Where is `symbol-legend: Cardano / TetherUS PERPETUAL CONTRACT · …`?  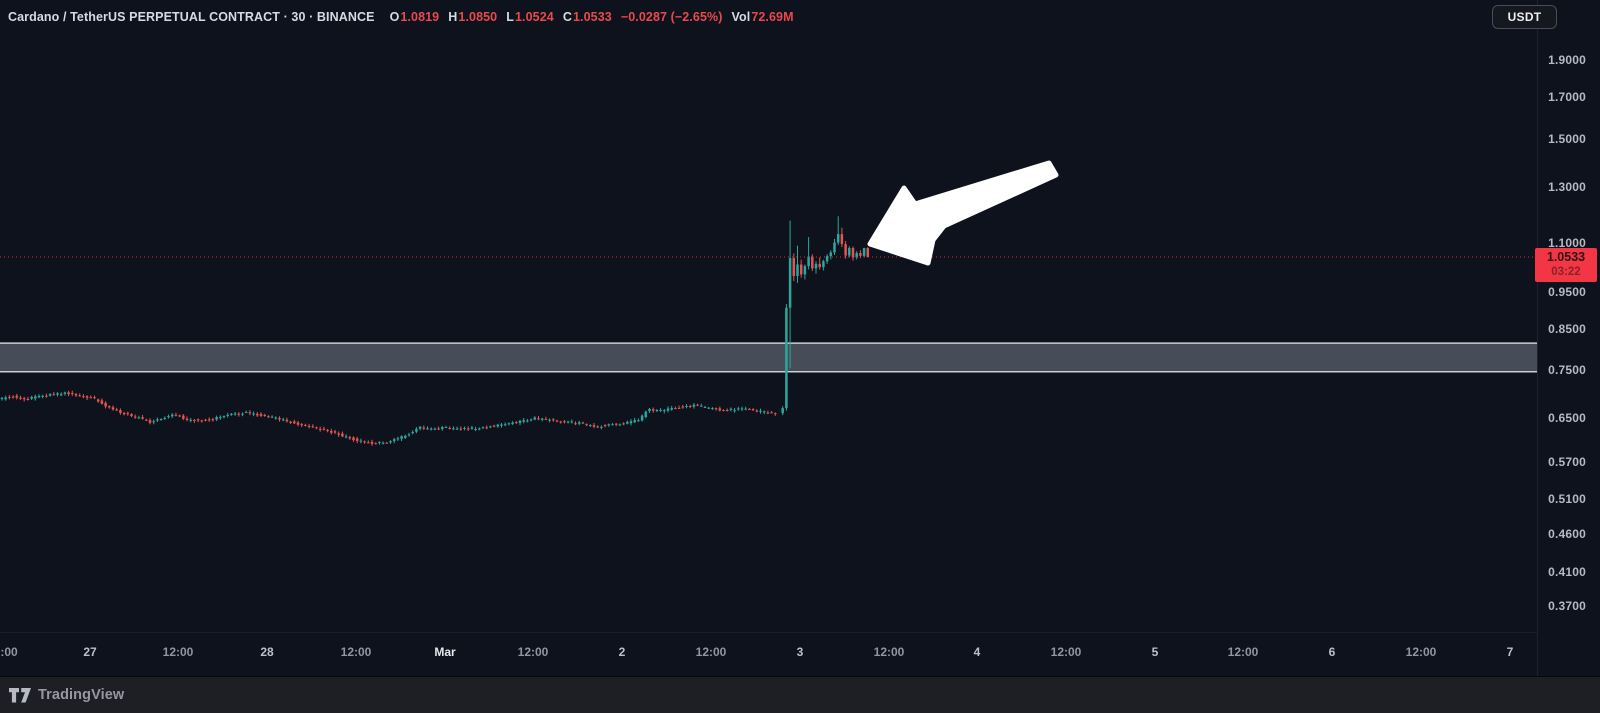 symbol-legend: Cardano / TetherUS PERPETUAL CONTRACT · … is located at coordinates (401, 17).